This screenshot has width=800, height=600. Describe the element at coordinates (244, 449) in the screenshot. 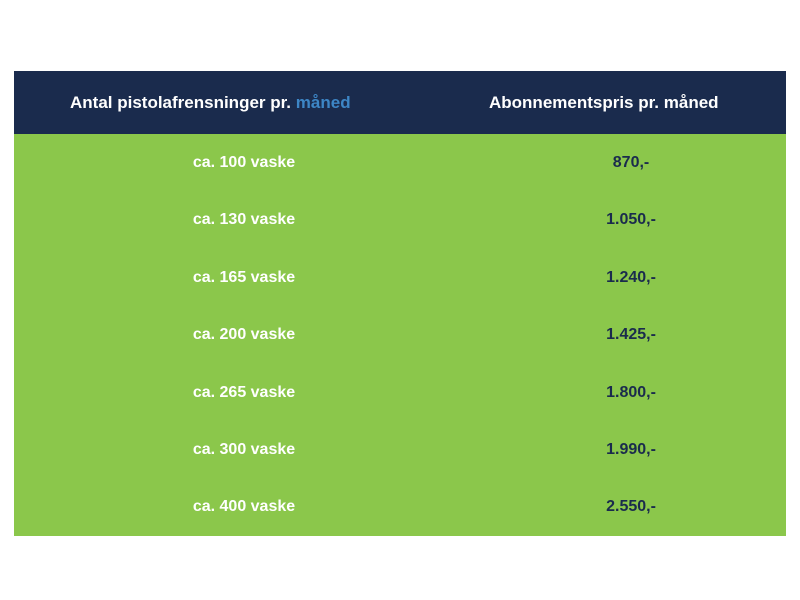

I see `wash-count-cell: ca. 300 vaske` at that location.